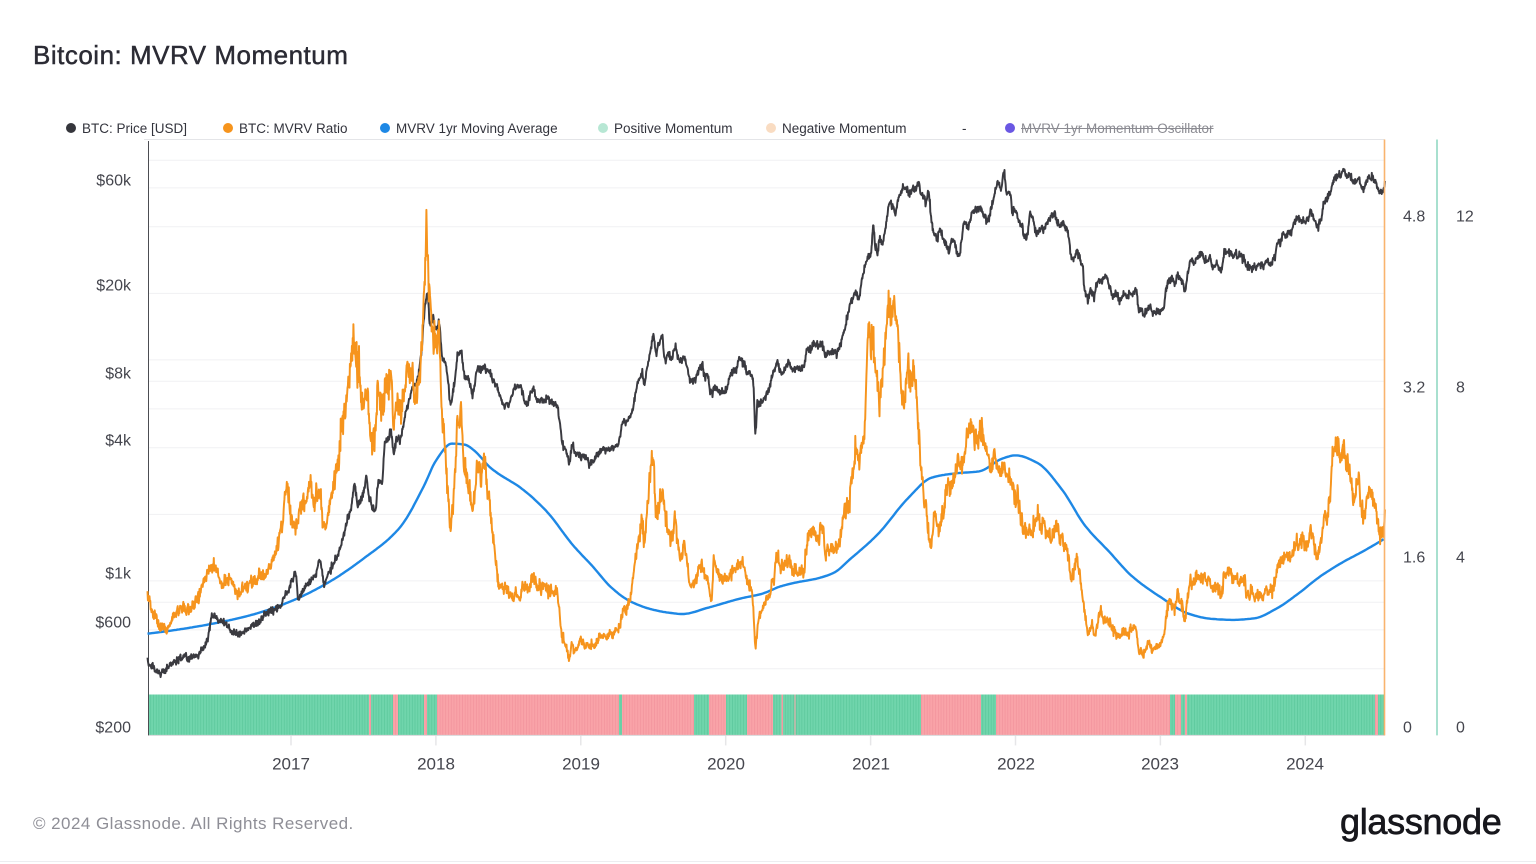  What do you see at coordinates (118, 374) in the screenshot?
I see `svg-text: $8k` at bounding box center [118, 374].